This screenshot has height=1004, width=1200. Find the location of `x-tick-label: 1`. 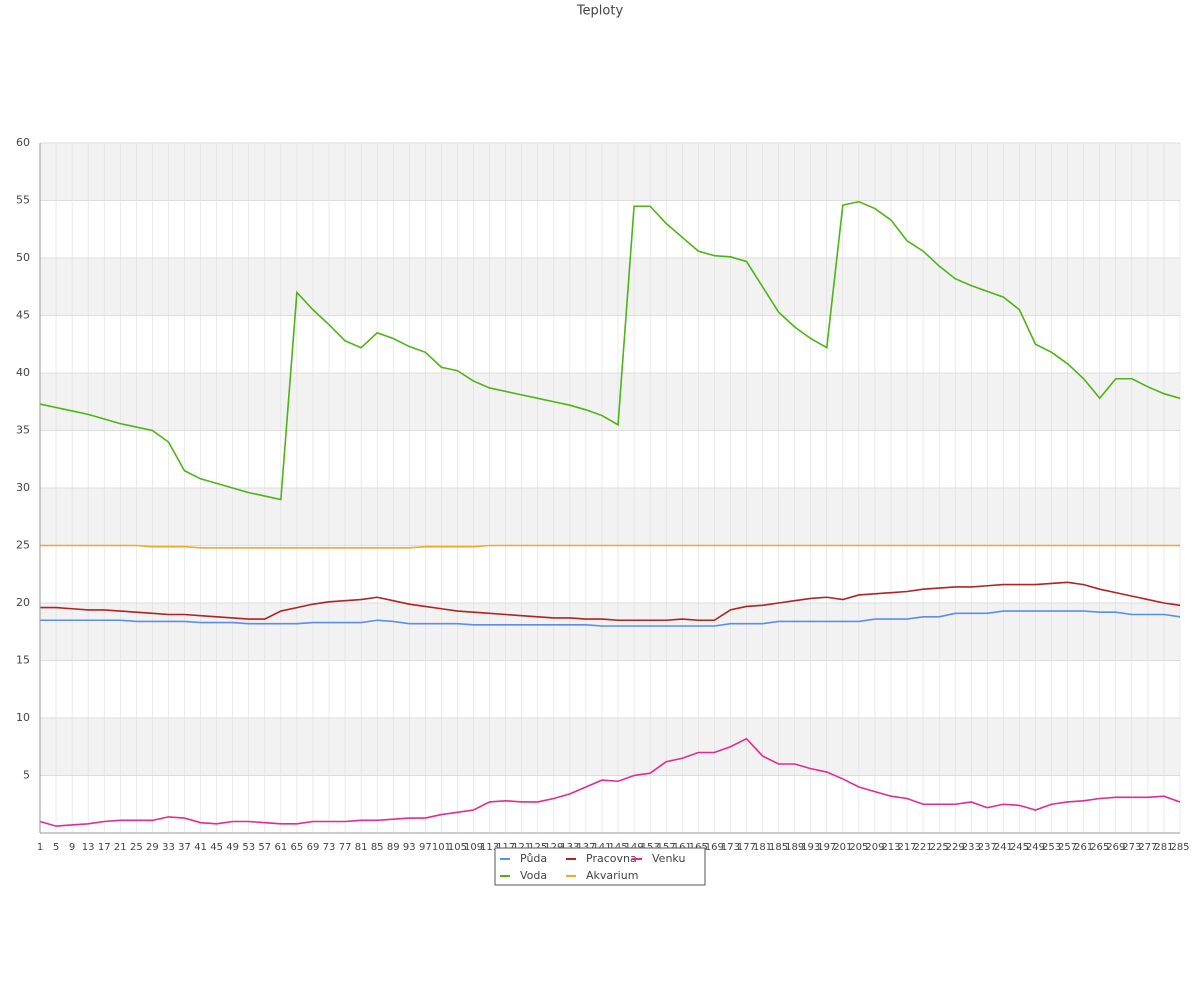

x-tick-label: 1 is located at coordinates (40, 847).